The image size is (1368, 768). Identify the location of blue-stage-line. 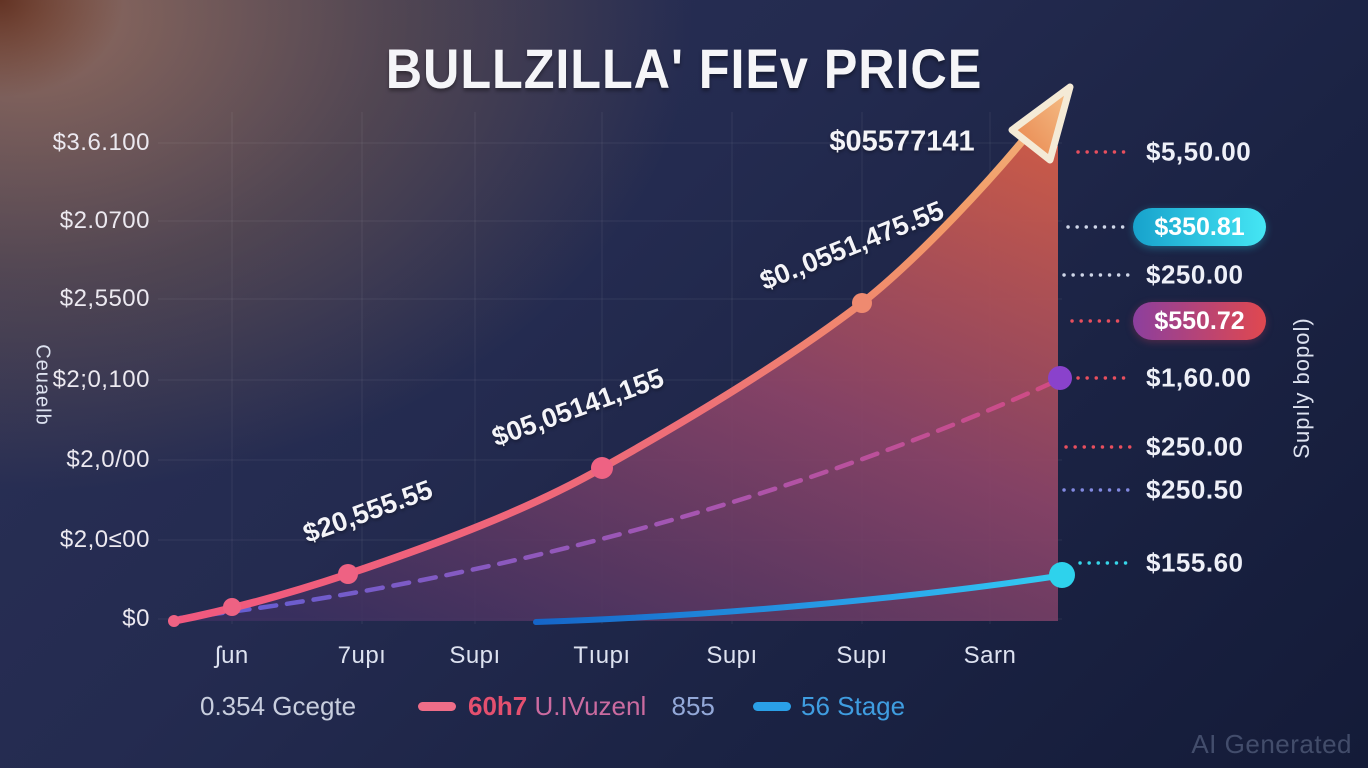
(797, 599).